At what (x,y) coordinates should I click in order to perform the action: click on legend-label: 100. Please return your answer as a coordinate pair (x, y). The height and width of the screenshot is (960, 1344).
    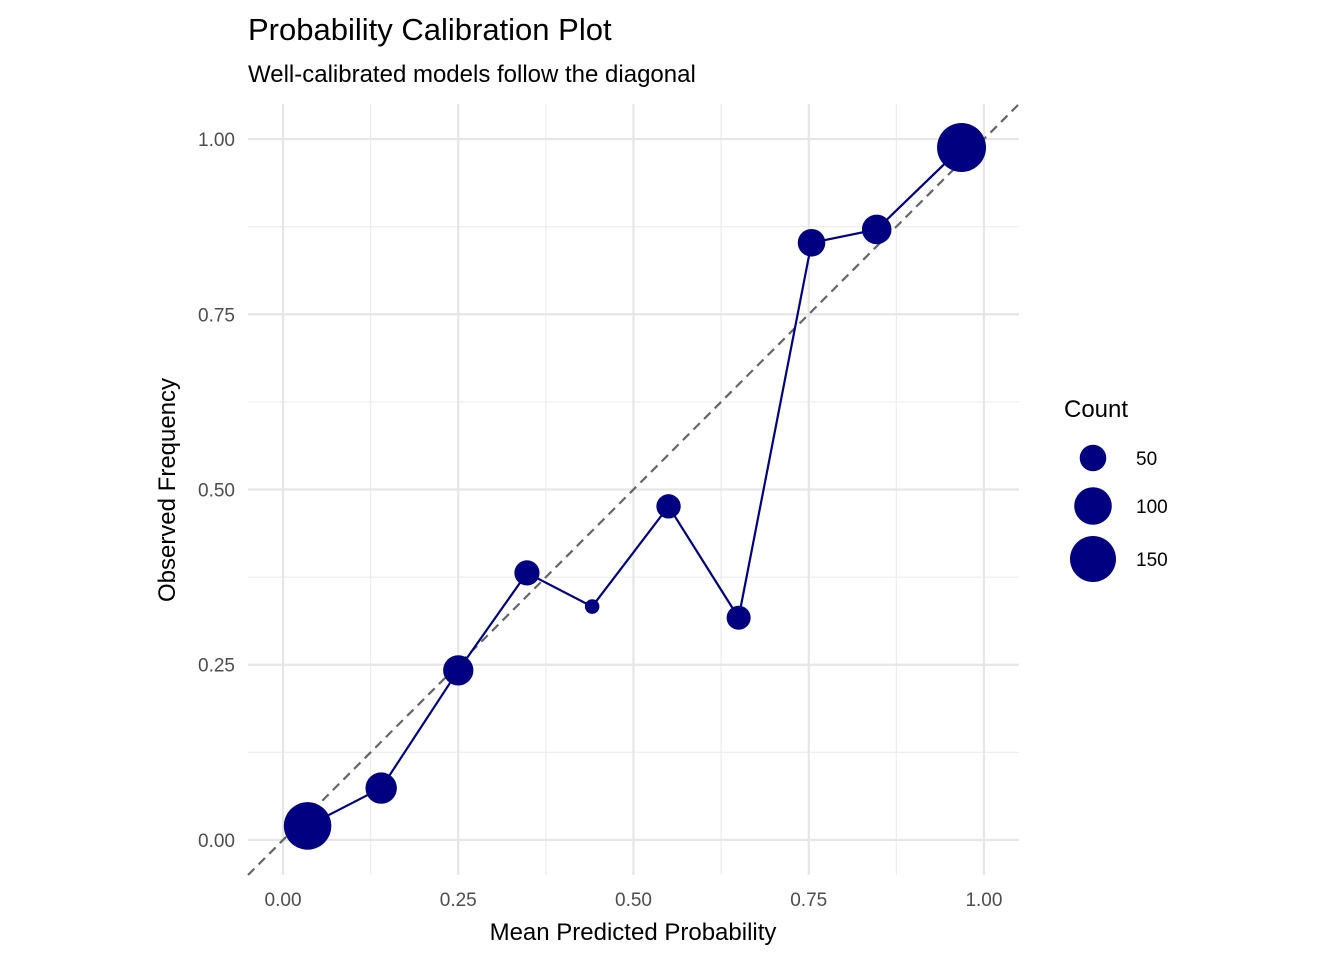
    Looking at the image, I should click on (1152, 507).